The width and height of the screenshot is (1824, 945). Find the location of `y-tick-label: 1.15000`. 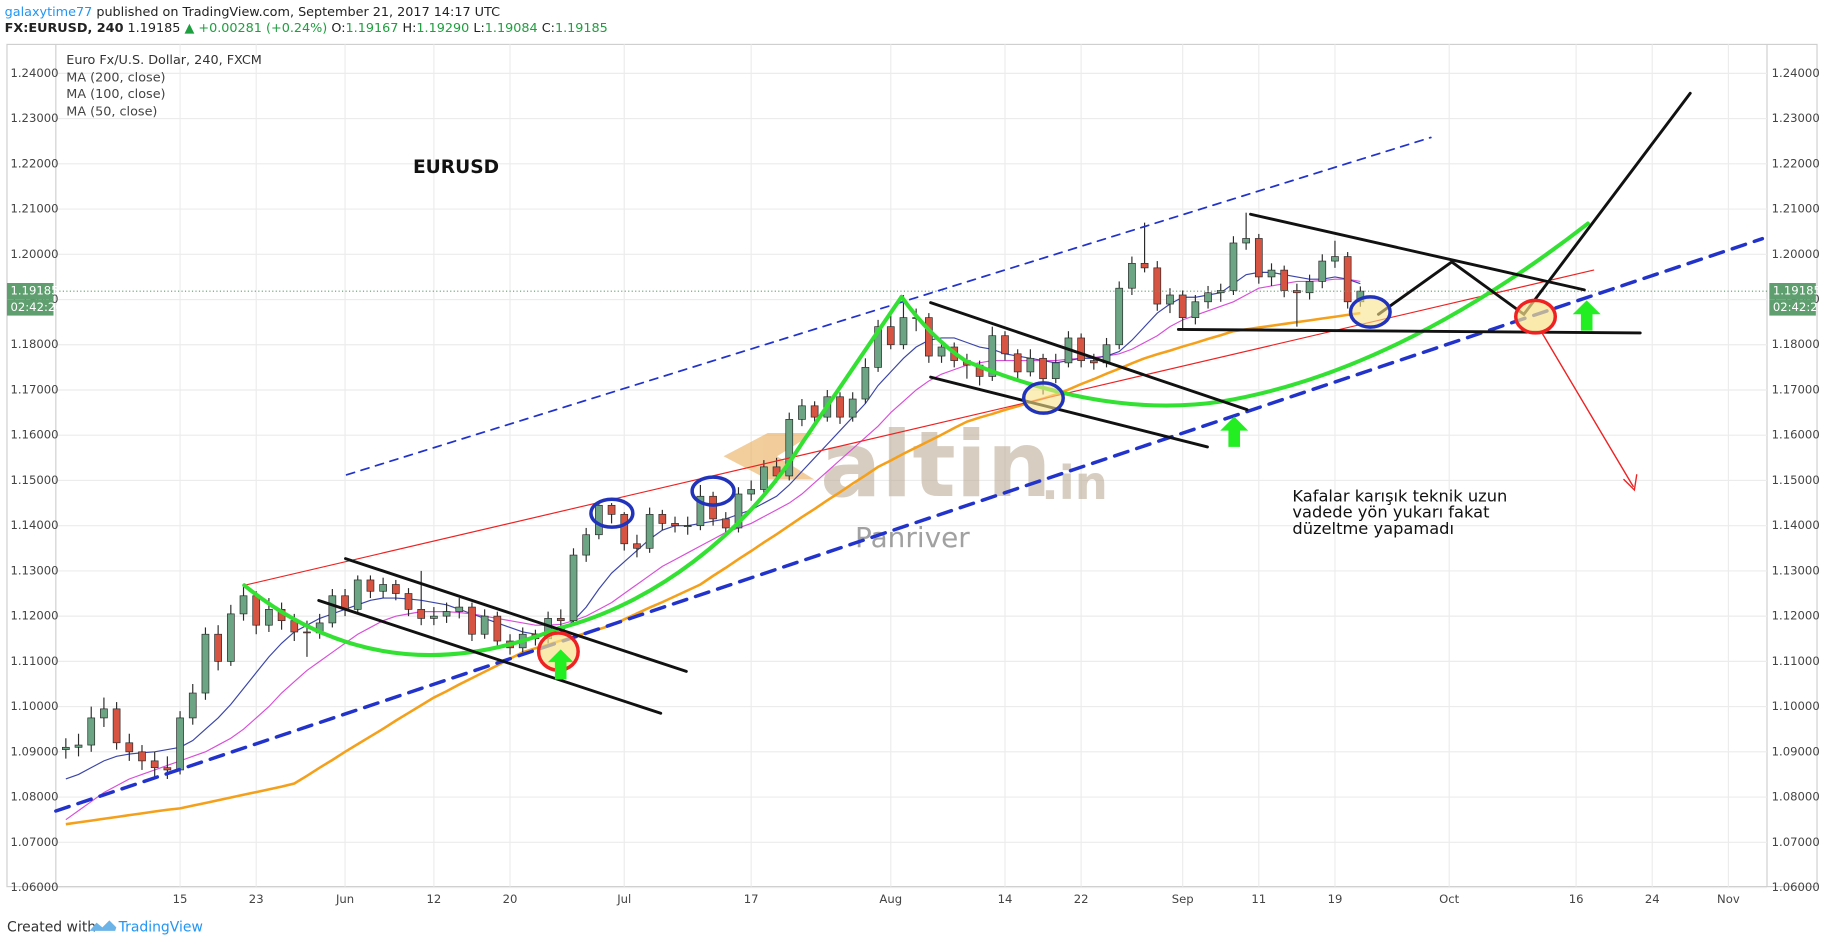

y-tick-label: 1.15000 is located at coordinates (34, 480).